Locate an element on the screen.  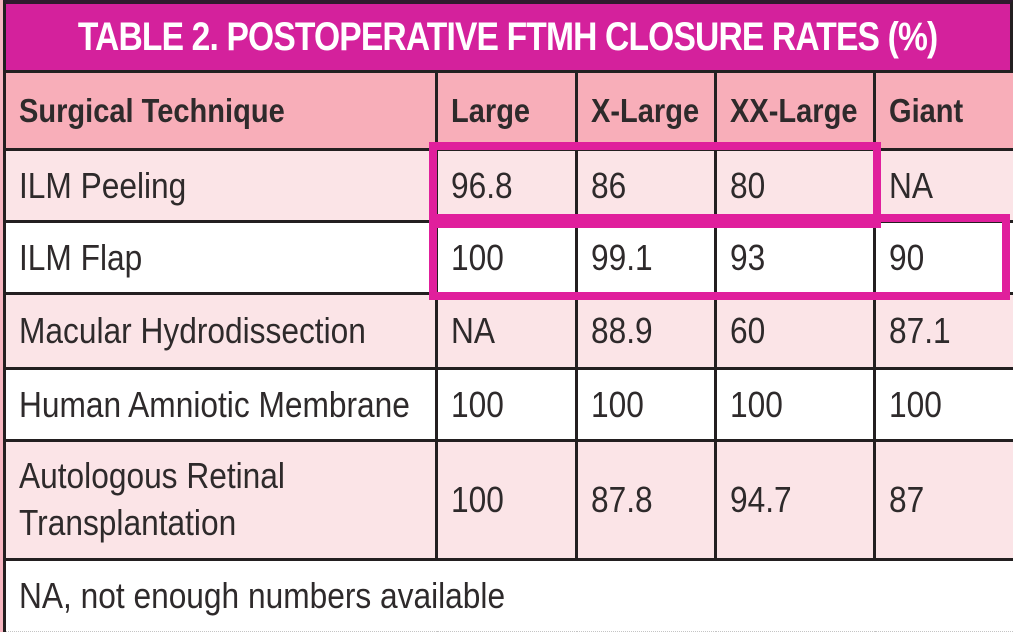
column-header-technique: Surgical Technique is located at coordinates (220, 110).